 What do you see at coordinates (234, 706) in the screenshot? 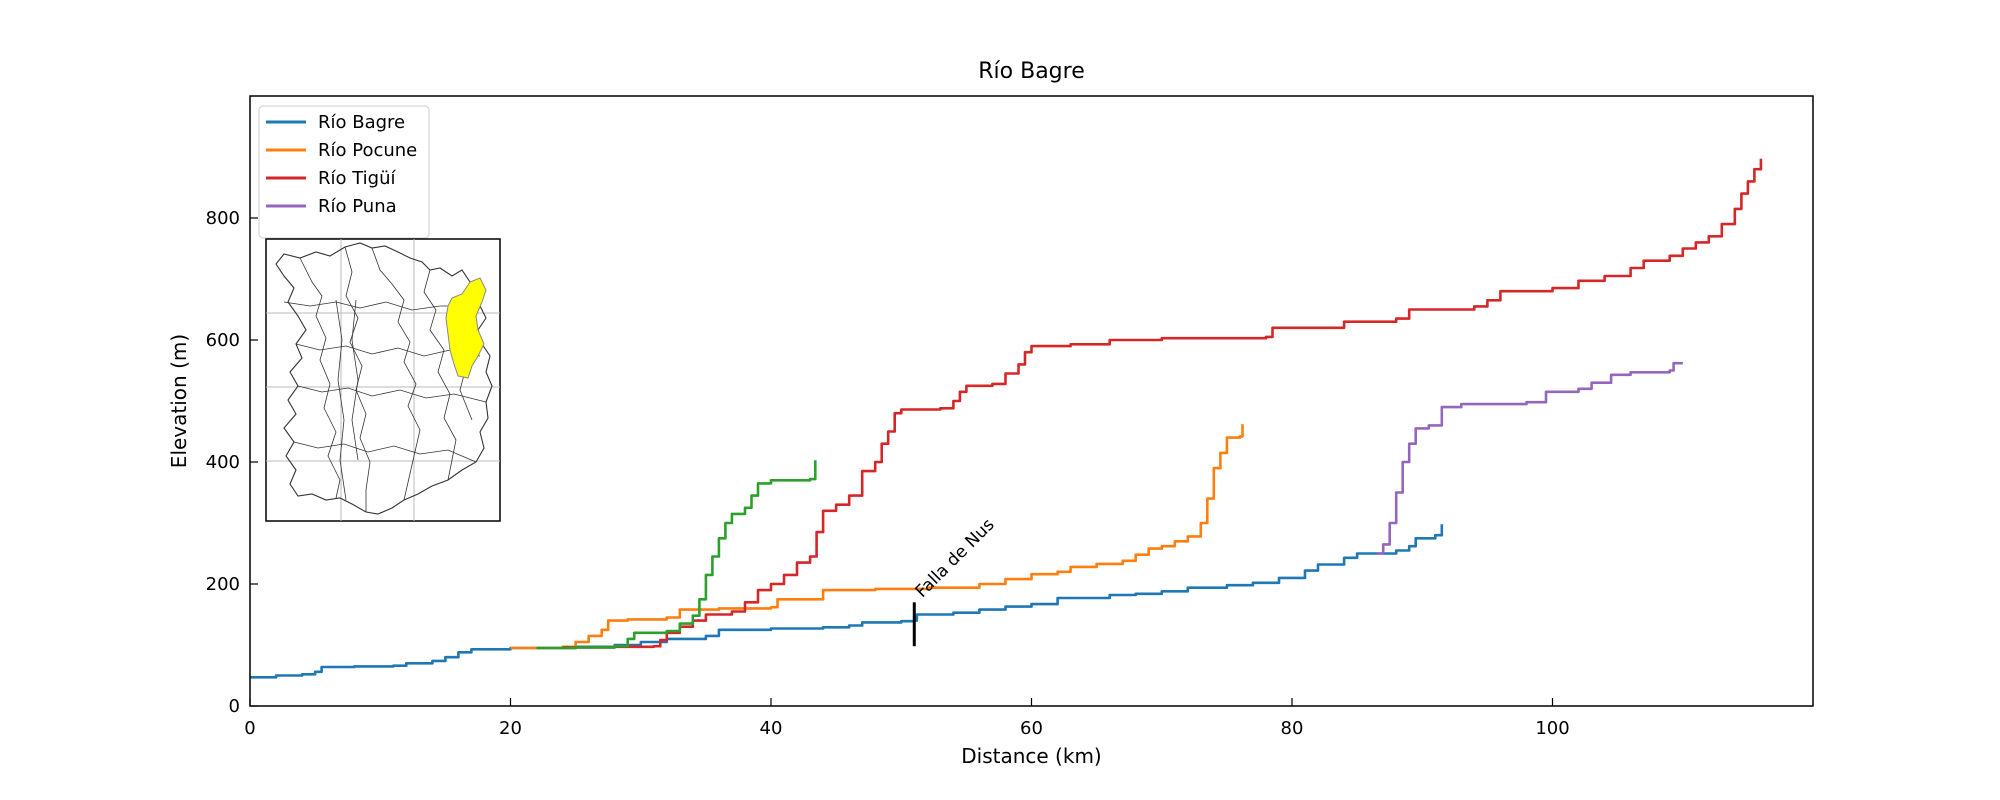
I see `y-tick-label-0: 0` at bounding box center [234, 706].